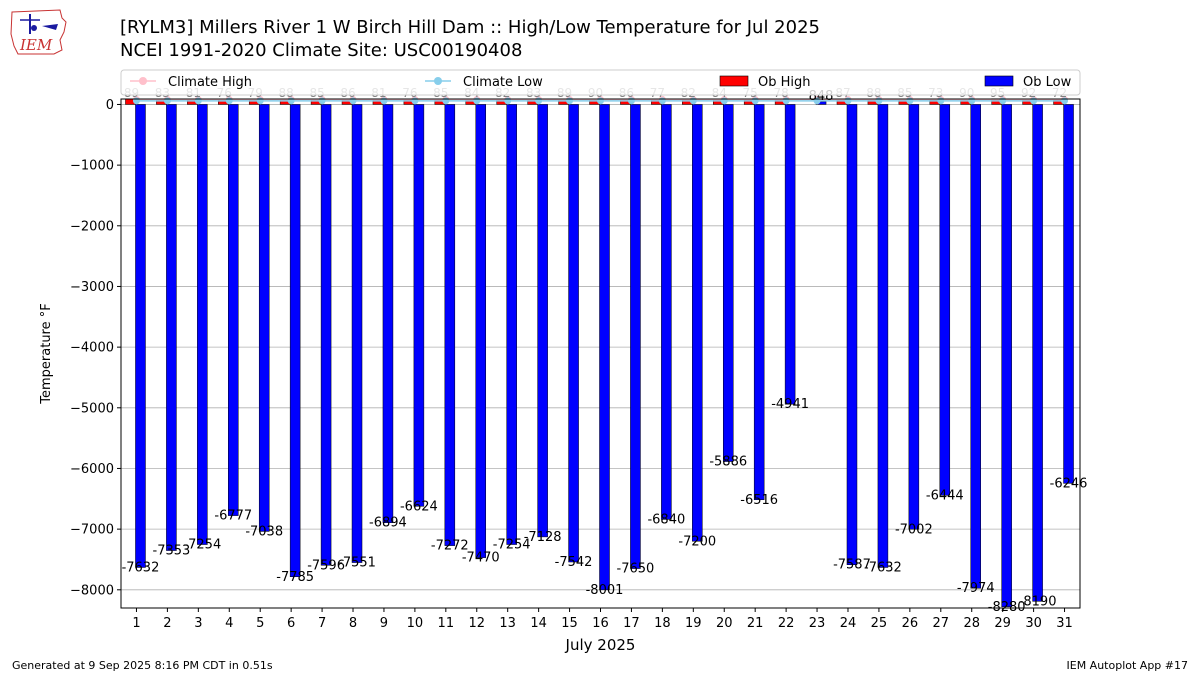  What do you see at coordinates (264, 531) in the screenshot?
I see `low-value-label: -7038` at bounding box center [264, 531].